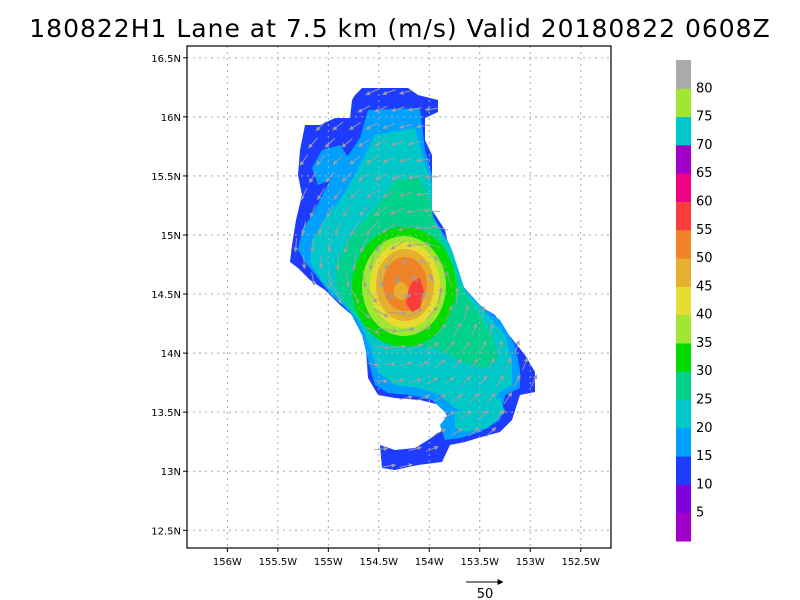 The image size is (800, 600). I want to click on lon-tick-label: 153W, so click(530, 562).